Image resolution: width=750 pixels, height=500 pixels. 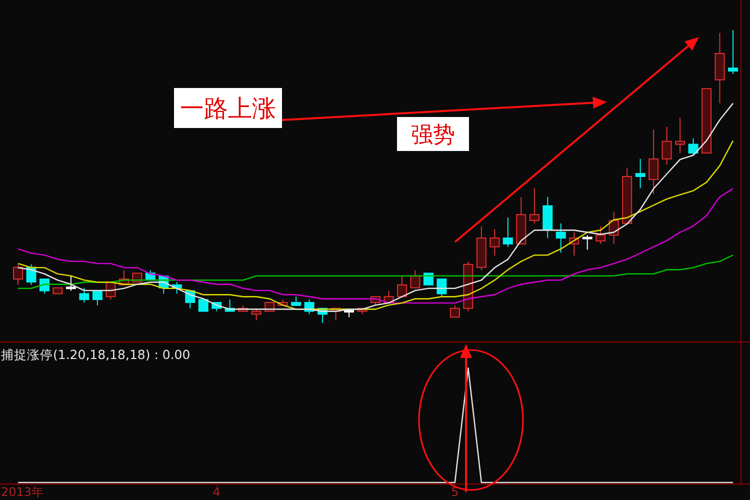 I want to click on annotation: 强势, so click(x=433, y=135).